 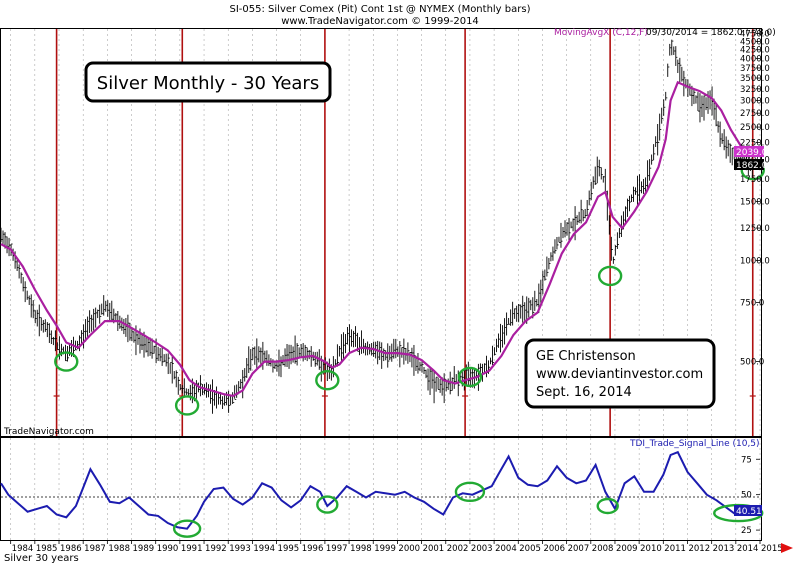 What do you see at coordinates (724, 549) in the screenshot?
I see `time-axis-label: 2013` at bounding box center [724, 549].